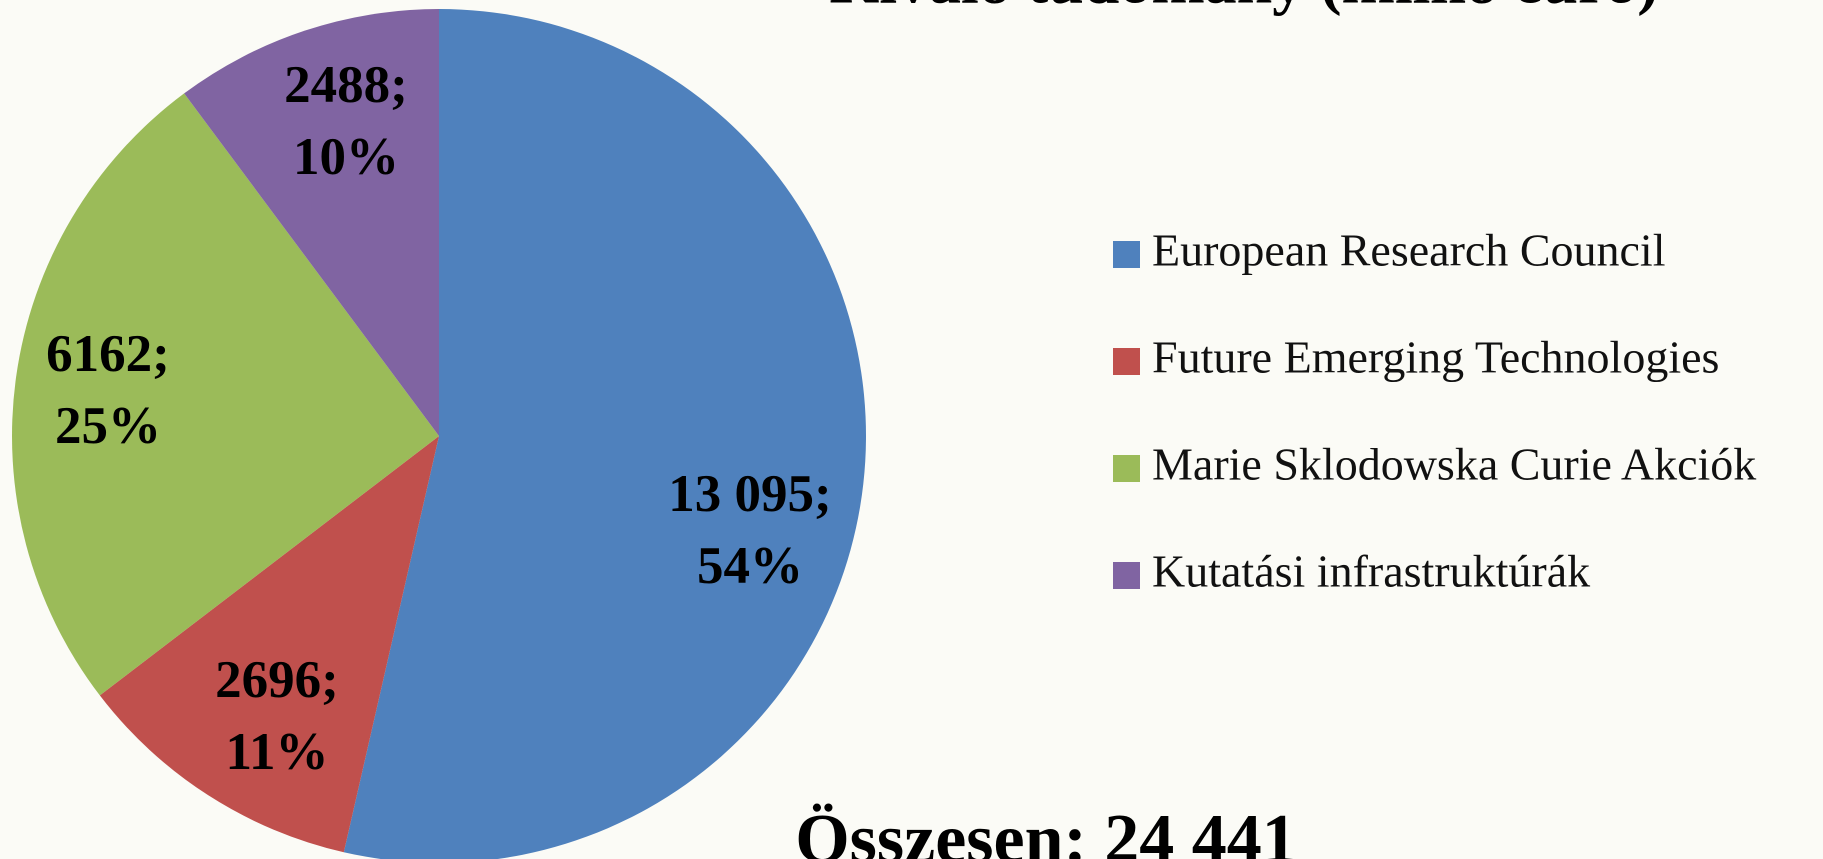 Image resolution: width=1823 pixels, height=859 pixels. Describe the element at coordinates (749, 494) in the screenshot. I see `data-label: 13 095;` at that location.